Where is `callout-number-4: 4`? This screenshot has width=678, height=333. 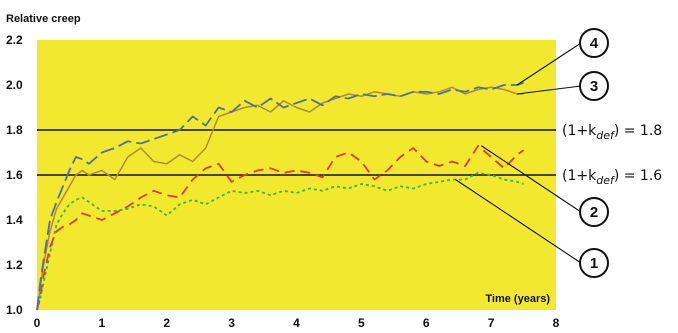
callout-number-4: 4 is located at coordinates (594, 43).